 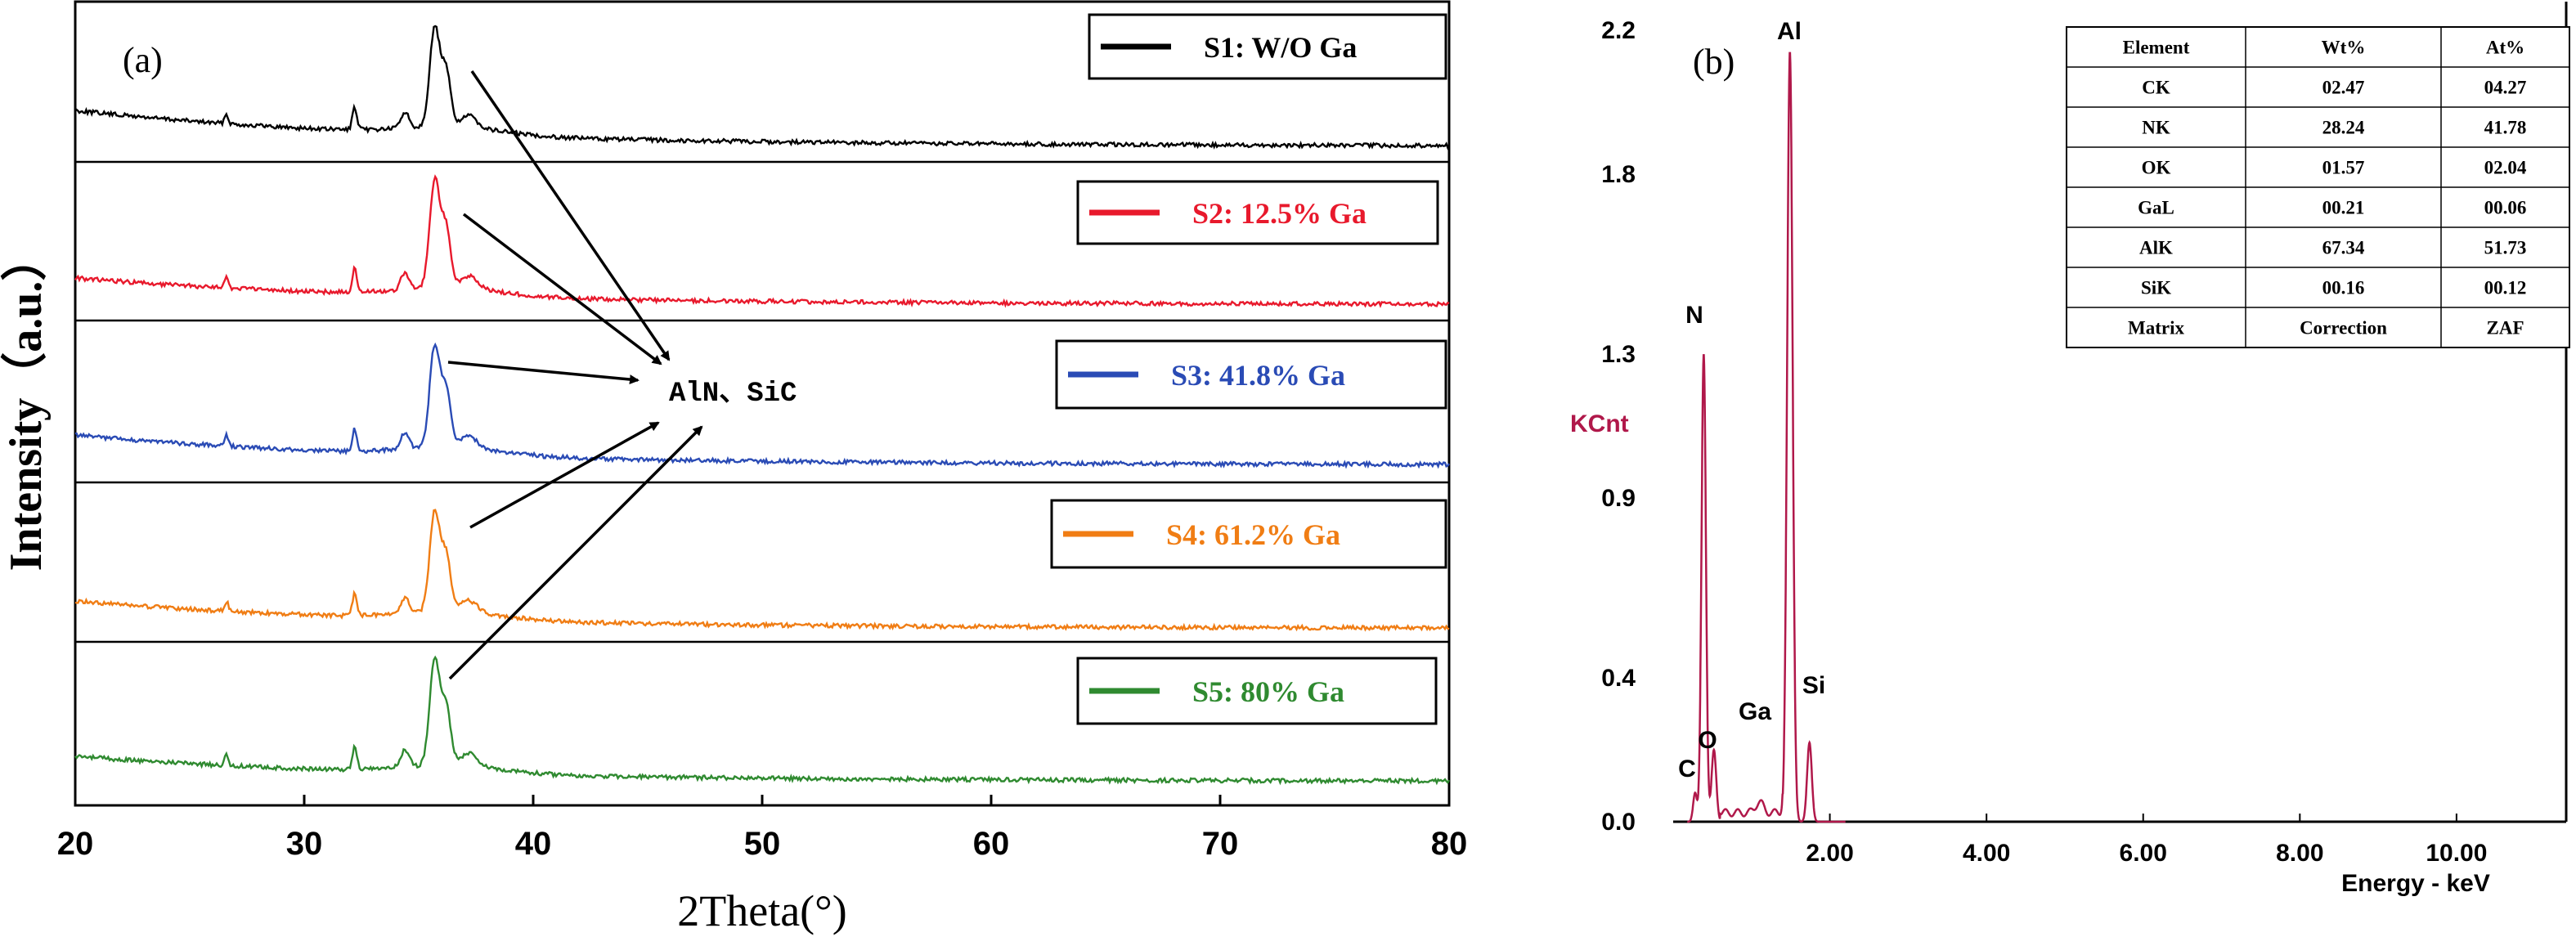 What do you see at coordinates (1714, 62) in the screenshot?
I see `eds-panel-label: (b)` at bounding box center [1714, 62].